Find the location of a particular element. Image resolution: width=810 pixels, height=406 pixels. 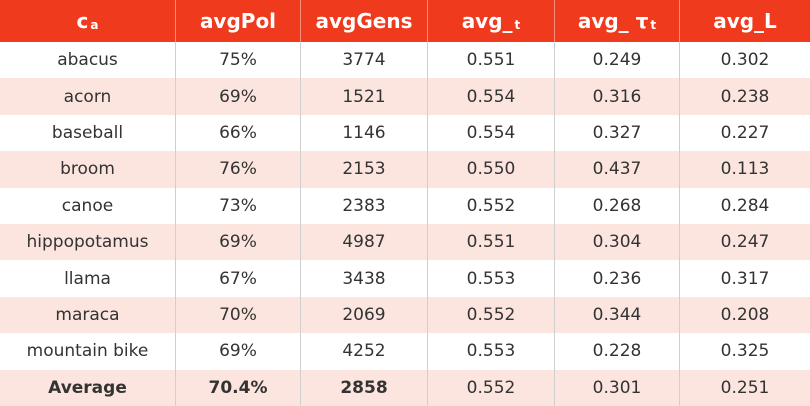

header-text: avg_ τ is located at coordinates (613, 21).